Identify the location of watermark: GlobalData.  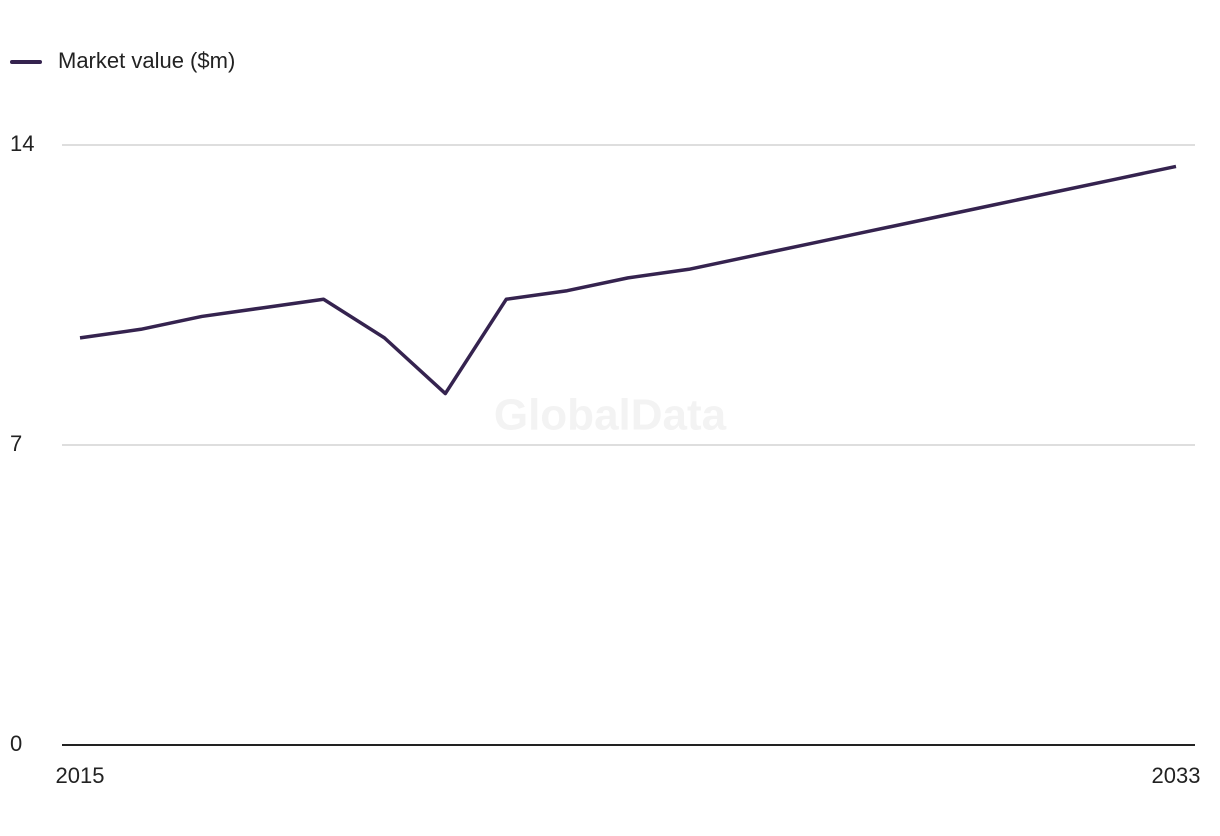
(610, 415).